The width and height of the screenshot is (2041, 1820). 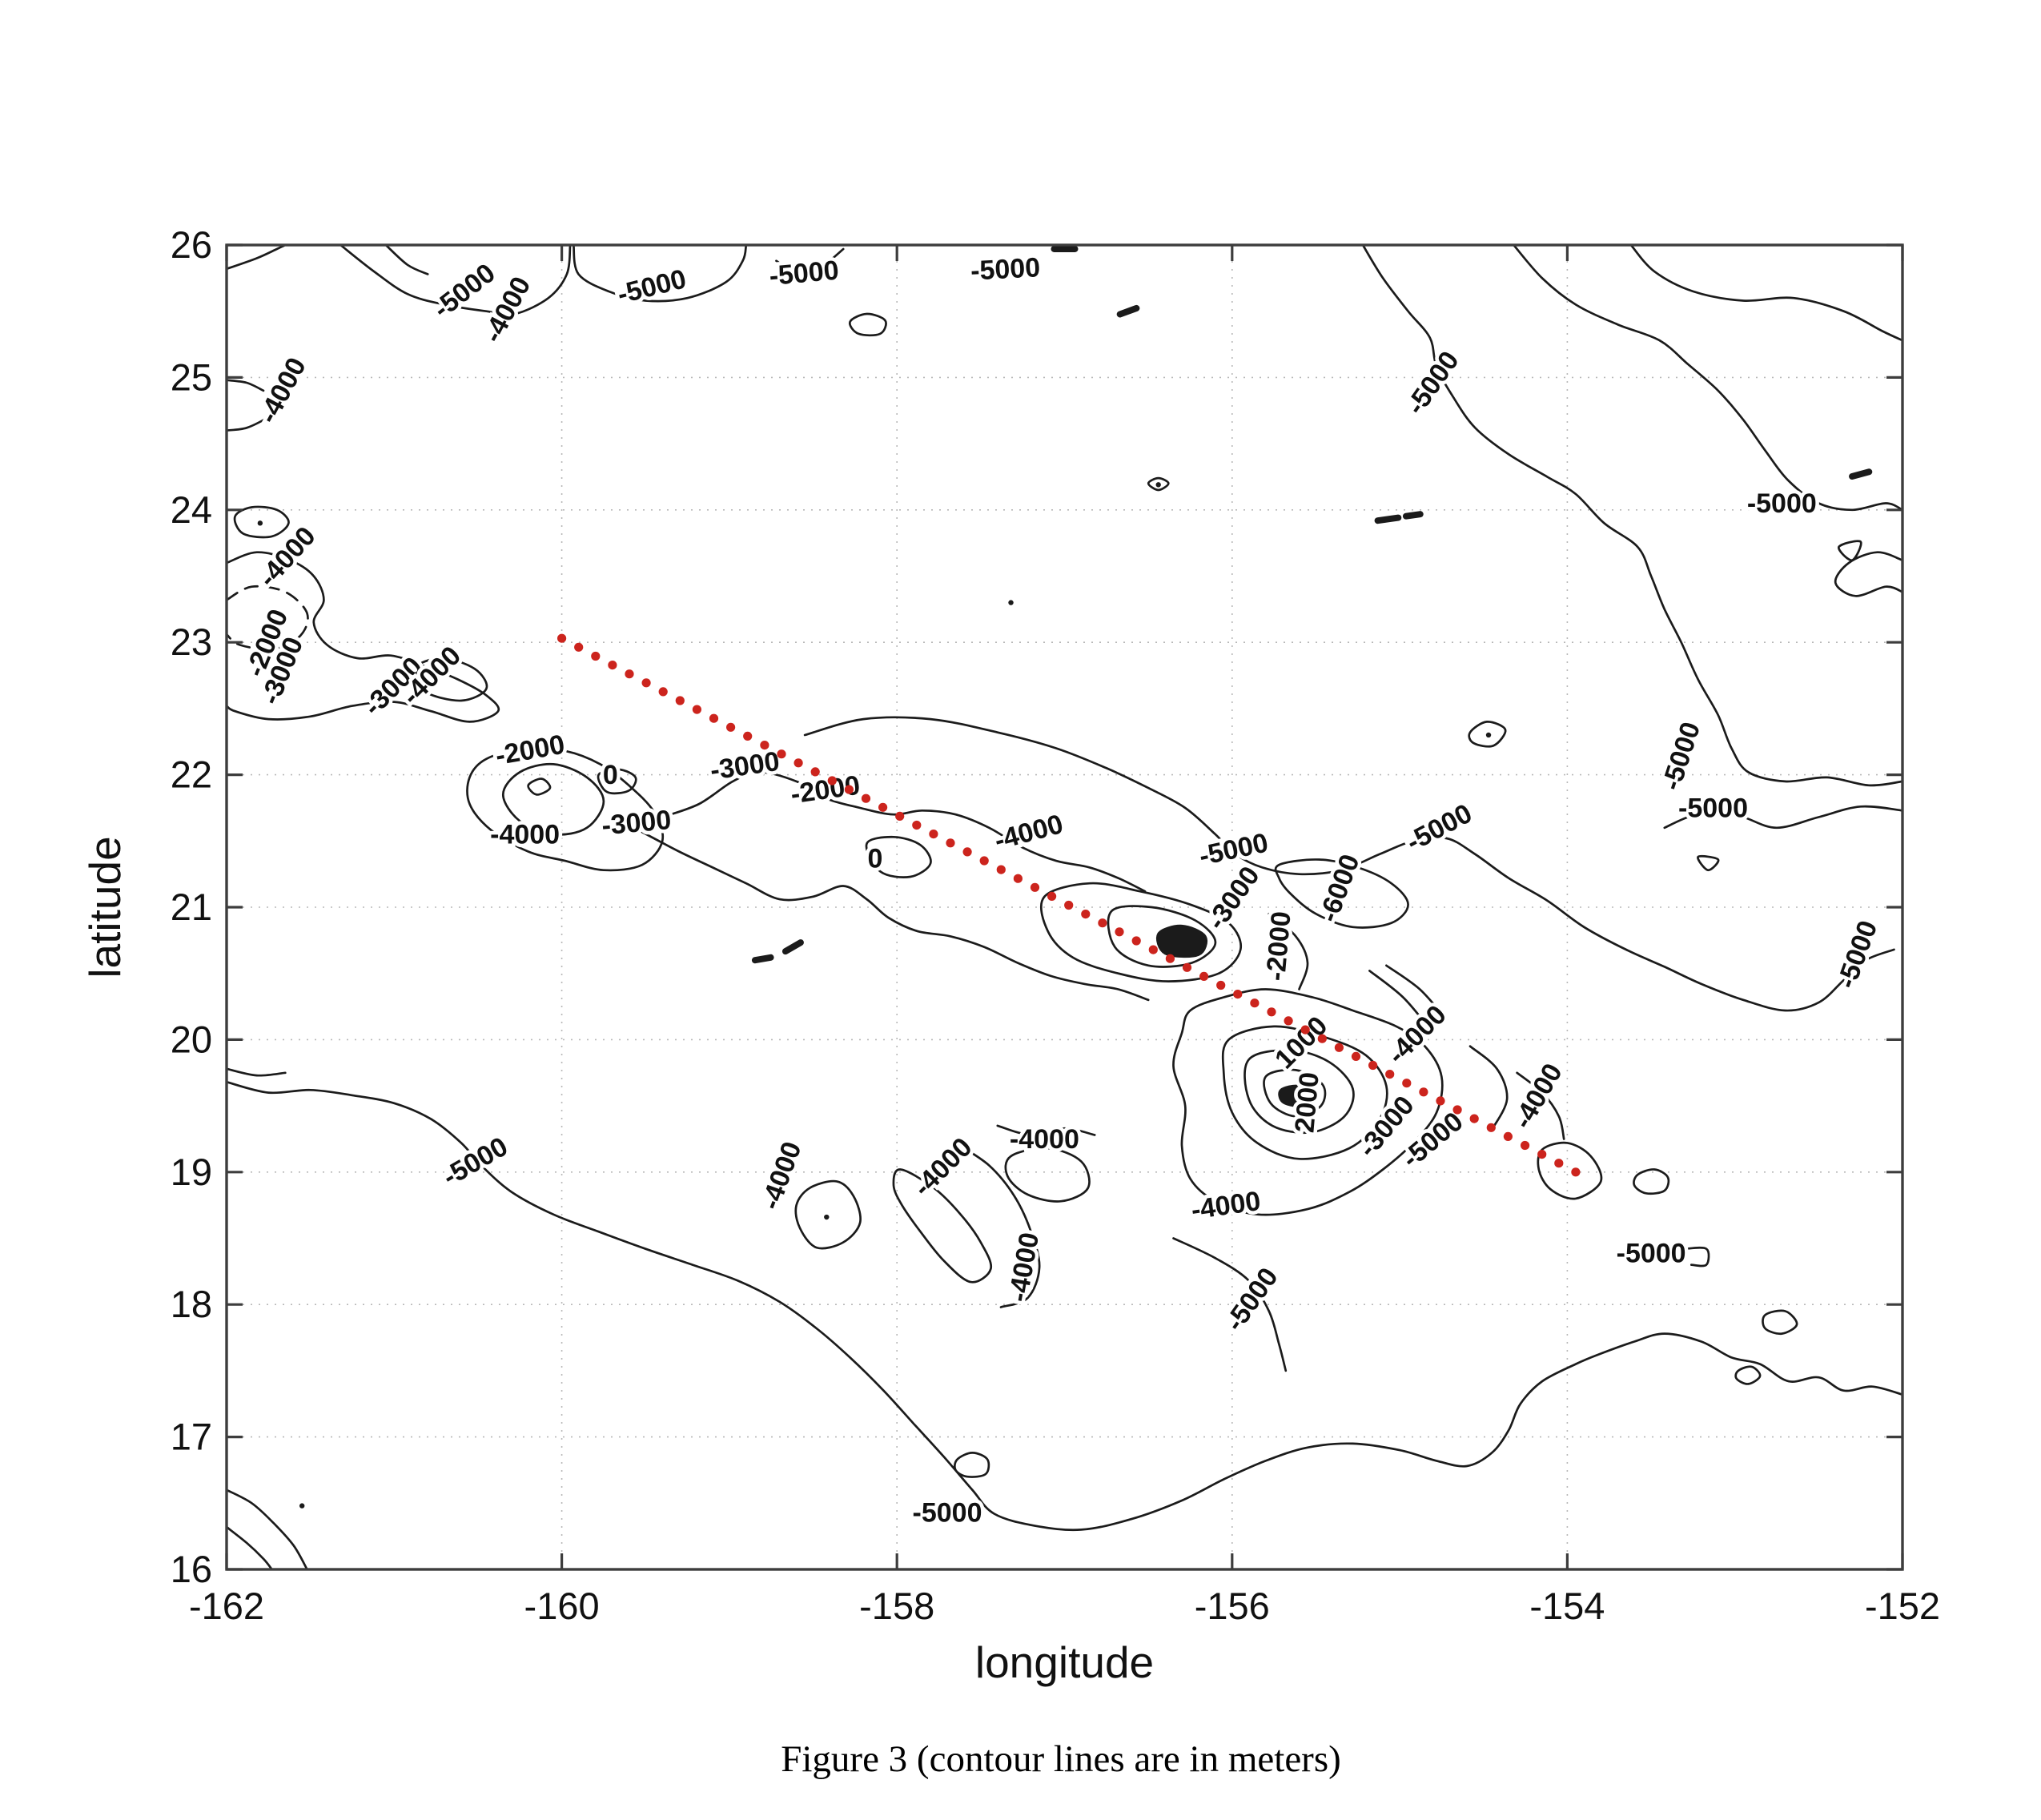 What do you see at coordinates (1295, 1095) in the screenshot?
I see `contour-bigisland-ring-d` at bounding box center [1295, 1095].